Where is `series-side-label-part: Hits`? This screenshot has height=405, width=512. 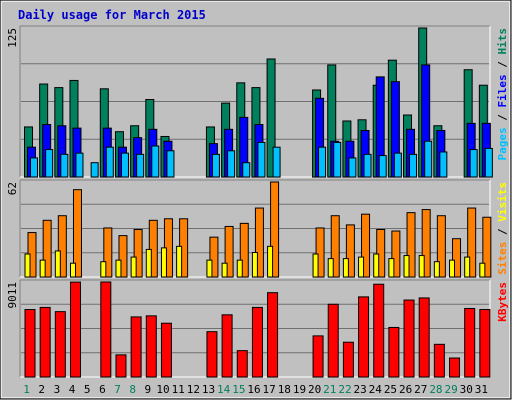
series-side-label-part: Hits is located at coordinates (502, 41).